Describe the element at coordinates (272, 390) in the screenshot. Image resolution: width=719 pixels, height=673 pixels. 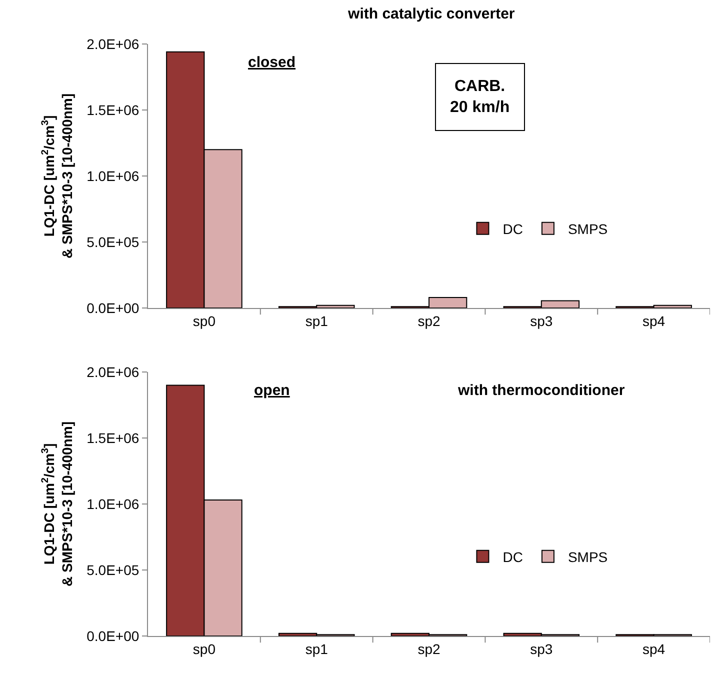
I see `annotation: open` at that location.